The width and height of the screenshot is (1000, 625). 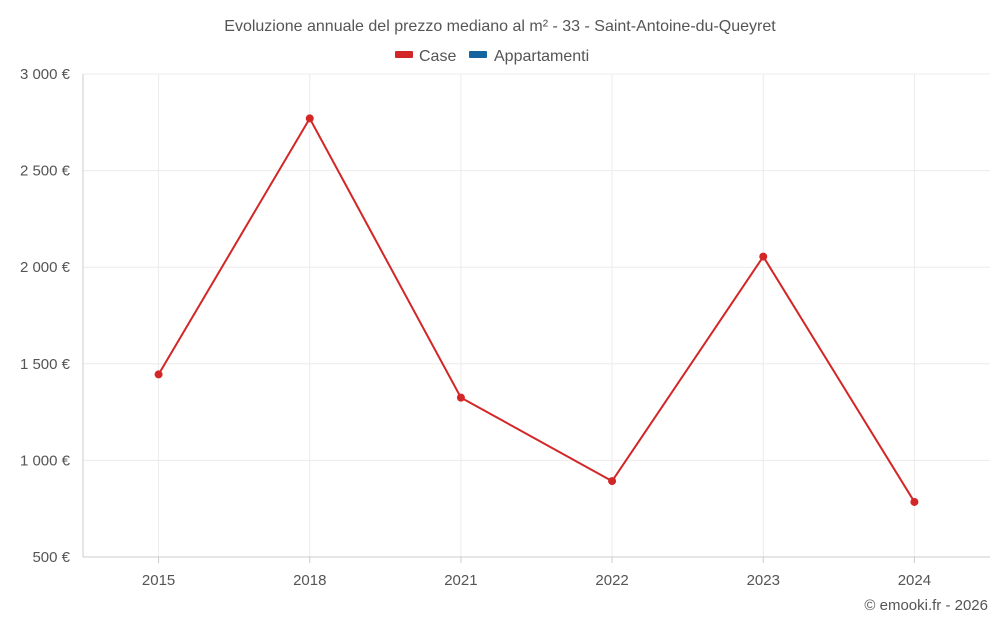 I want to click on y-tick-label: 1 500 €, so click(x=45, y=364).